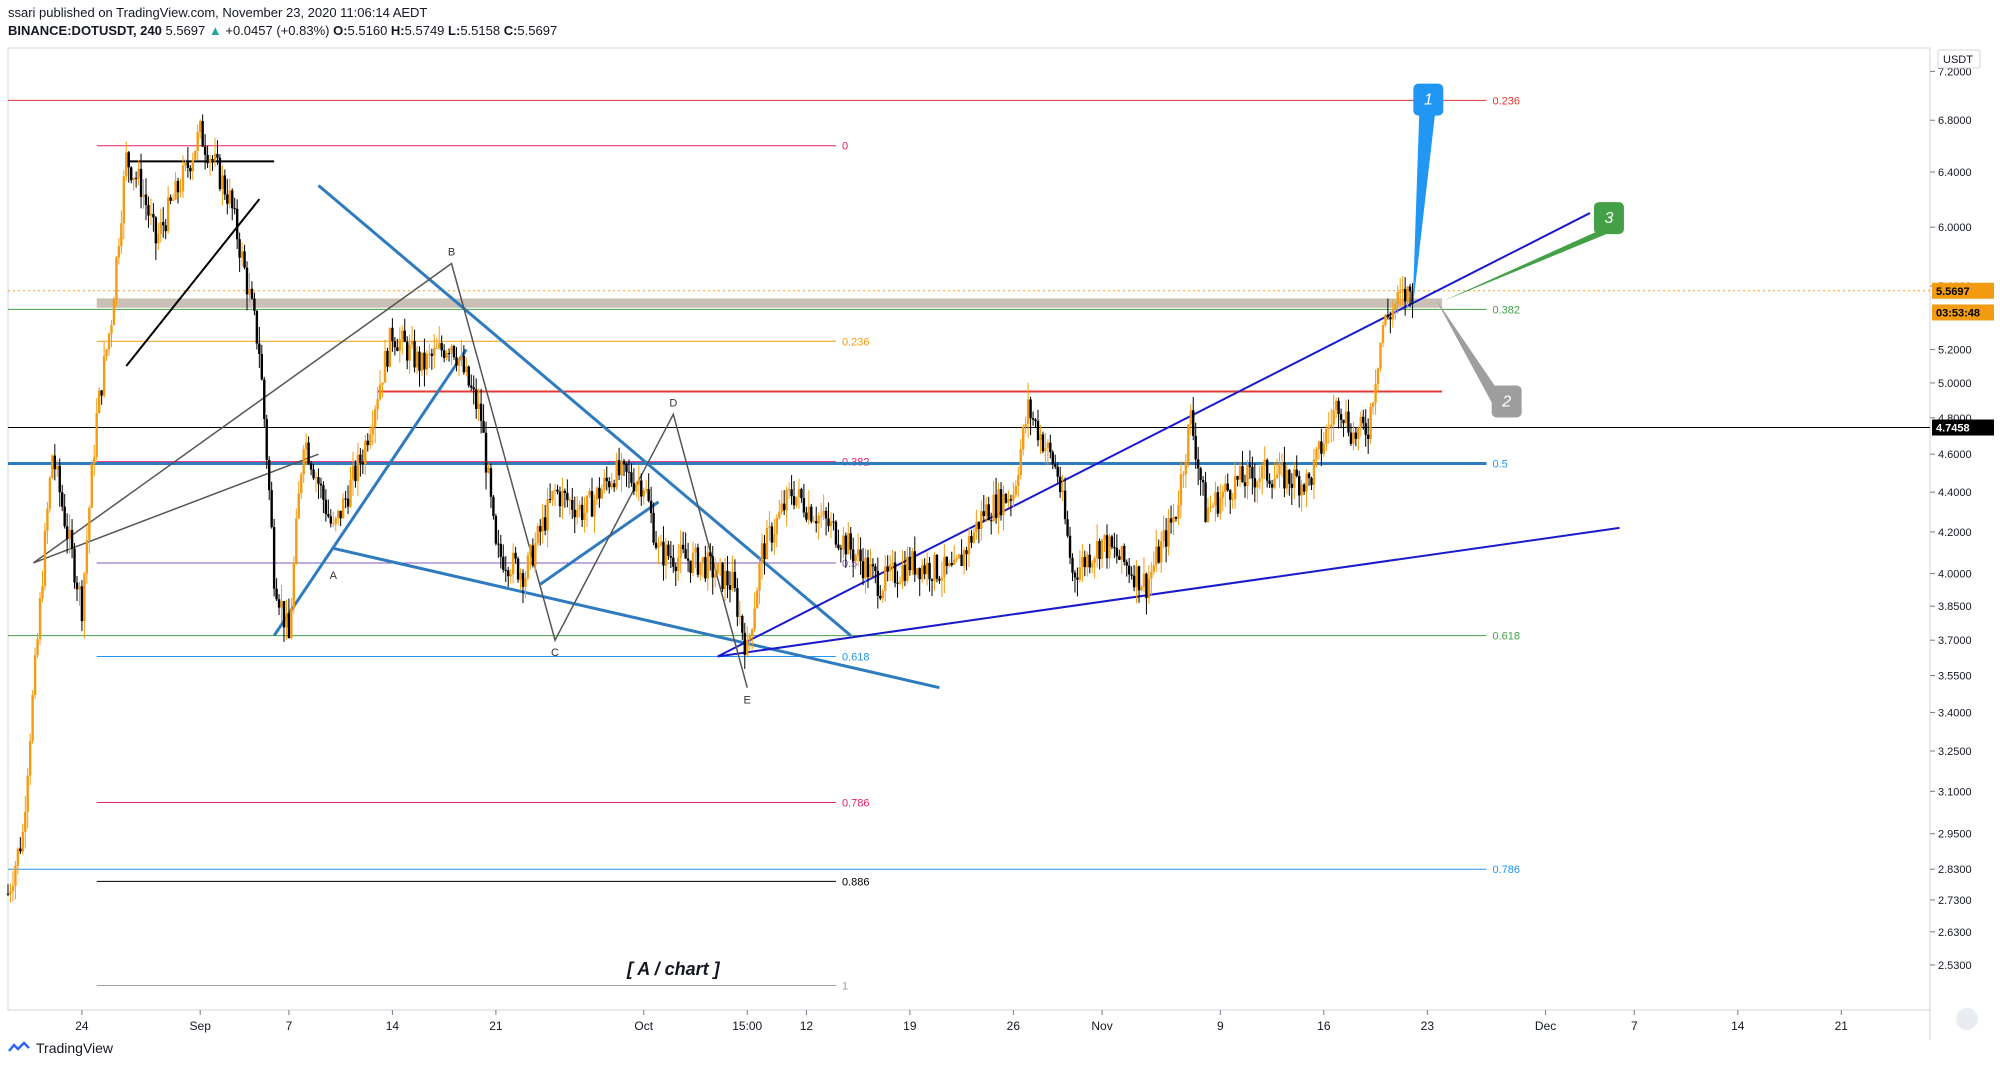  Describe the element at coordinates (1967, 1019) in the screenshot. I see `settings-gear-icon` at that location.